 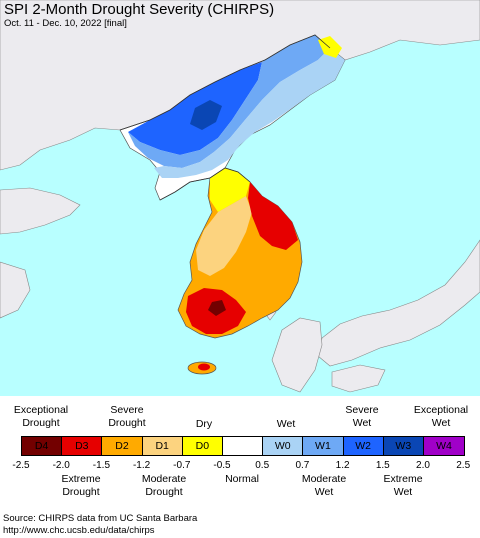 What do you see at coordinates (242, 479) in the screenshot?
I see `legend-label-normal: Normal` at bounding box center [242, 479].